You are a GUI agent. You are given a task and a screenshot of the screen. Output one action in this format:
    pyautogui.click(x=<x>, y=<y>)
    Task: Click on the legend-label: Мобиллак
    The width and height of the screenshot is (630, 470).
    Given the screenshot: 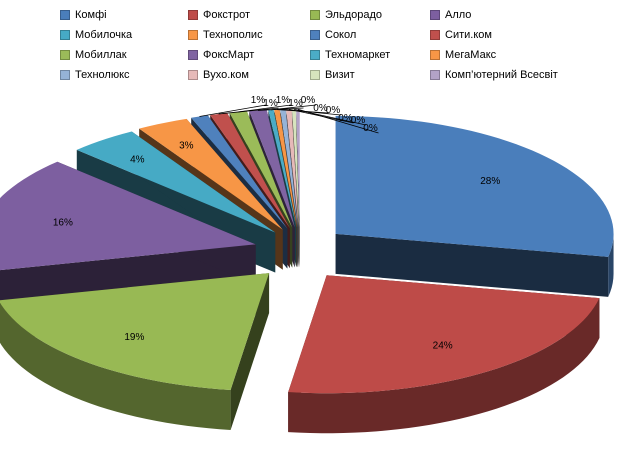 What is the action you would take?
    pyautogui.click(x=101, y=55)
    